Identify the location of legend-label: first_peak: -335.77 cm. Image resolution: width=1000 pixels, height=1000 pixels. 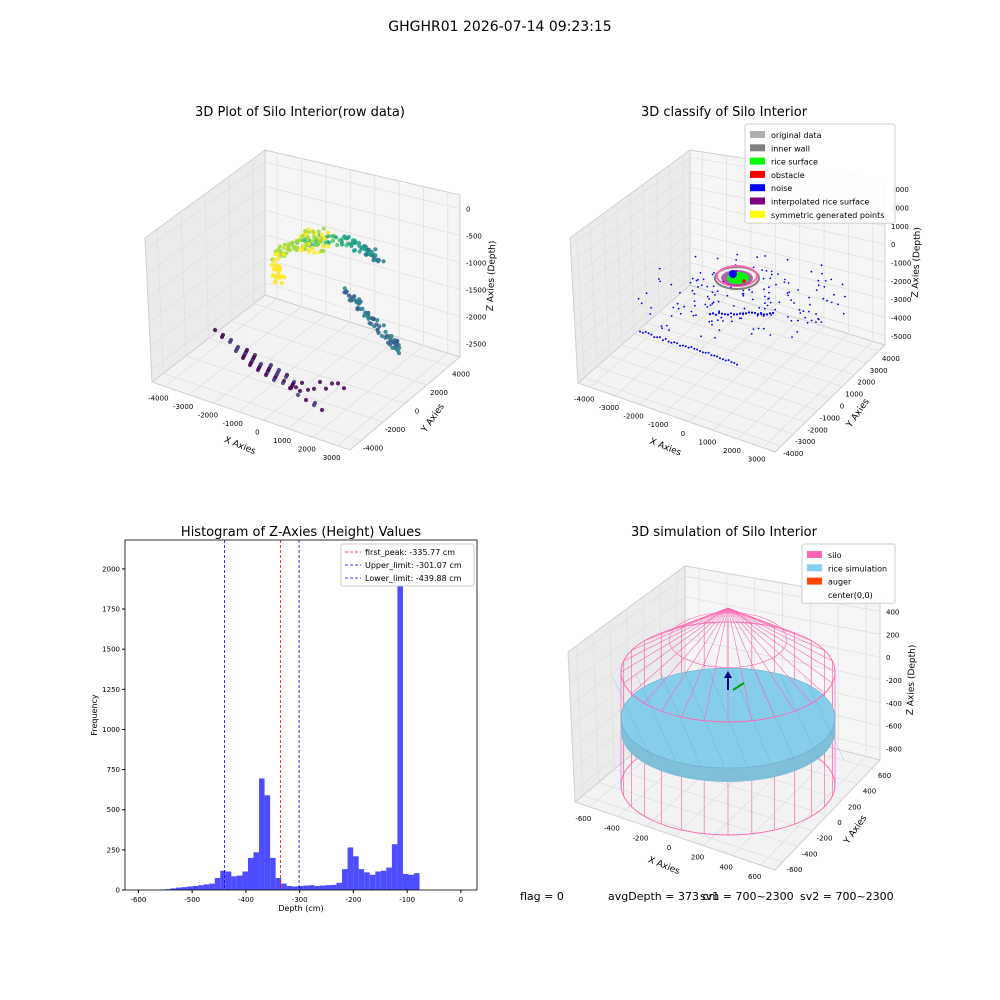
(410, 552).